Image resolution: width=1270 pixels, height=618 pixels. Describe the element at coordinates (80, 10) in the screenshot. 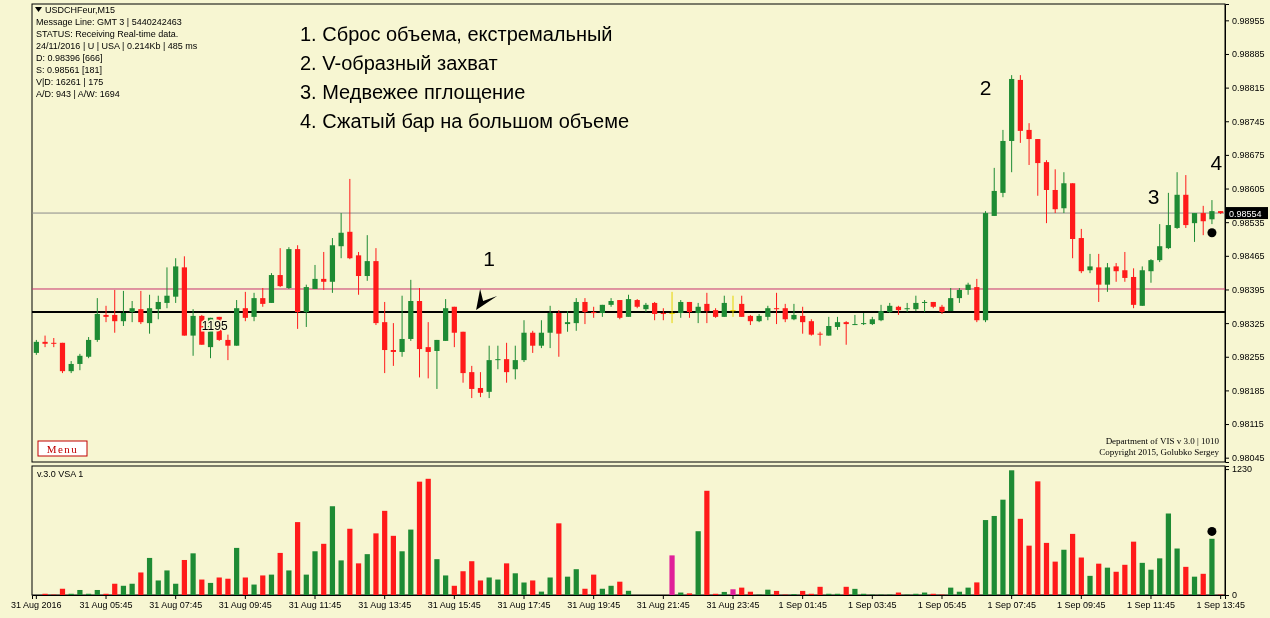

I see `chart-title: USDCHFeur,M15` at that location.